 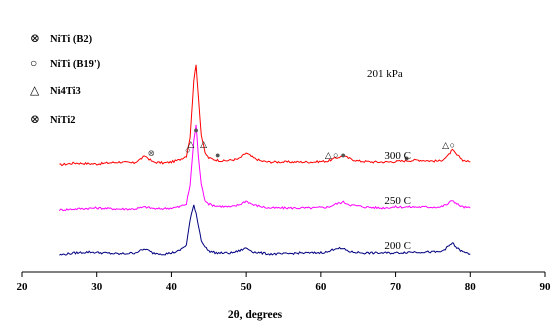 I want to click on peak-marker-4: ⊗, so click(x=151, y=153).